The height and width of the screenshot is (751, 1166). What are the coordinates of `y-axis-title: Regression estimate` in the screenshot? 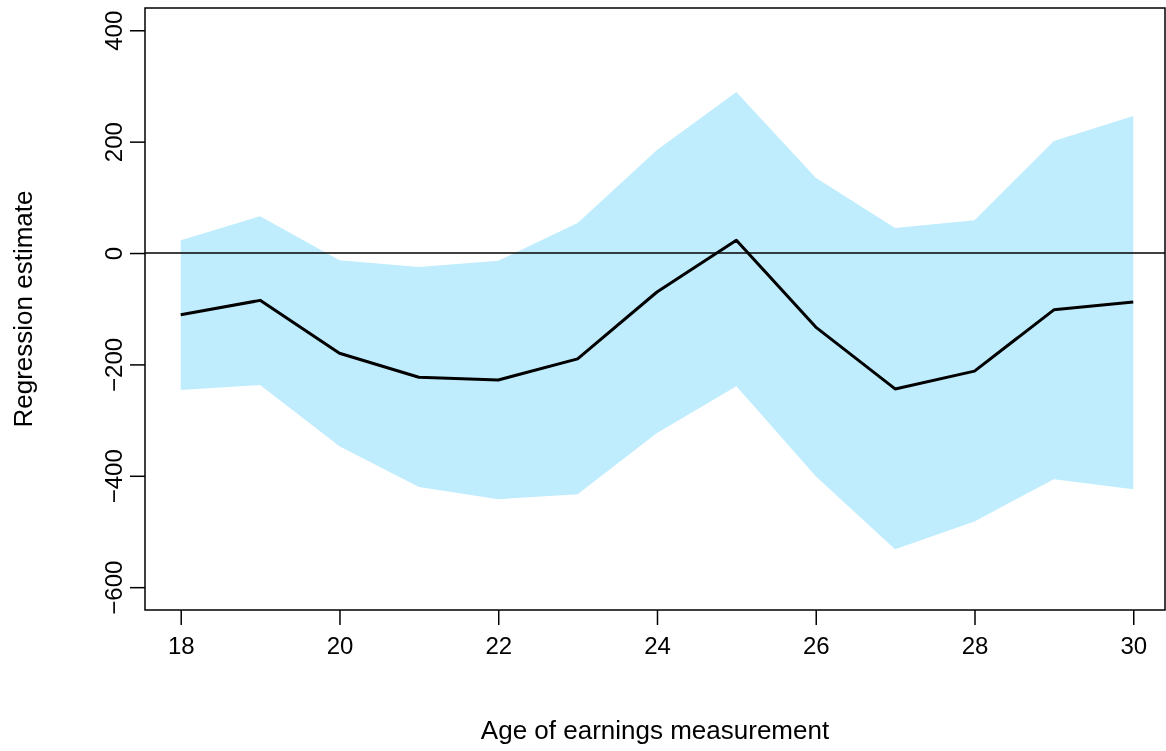 It's located at (23, 309).